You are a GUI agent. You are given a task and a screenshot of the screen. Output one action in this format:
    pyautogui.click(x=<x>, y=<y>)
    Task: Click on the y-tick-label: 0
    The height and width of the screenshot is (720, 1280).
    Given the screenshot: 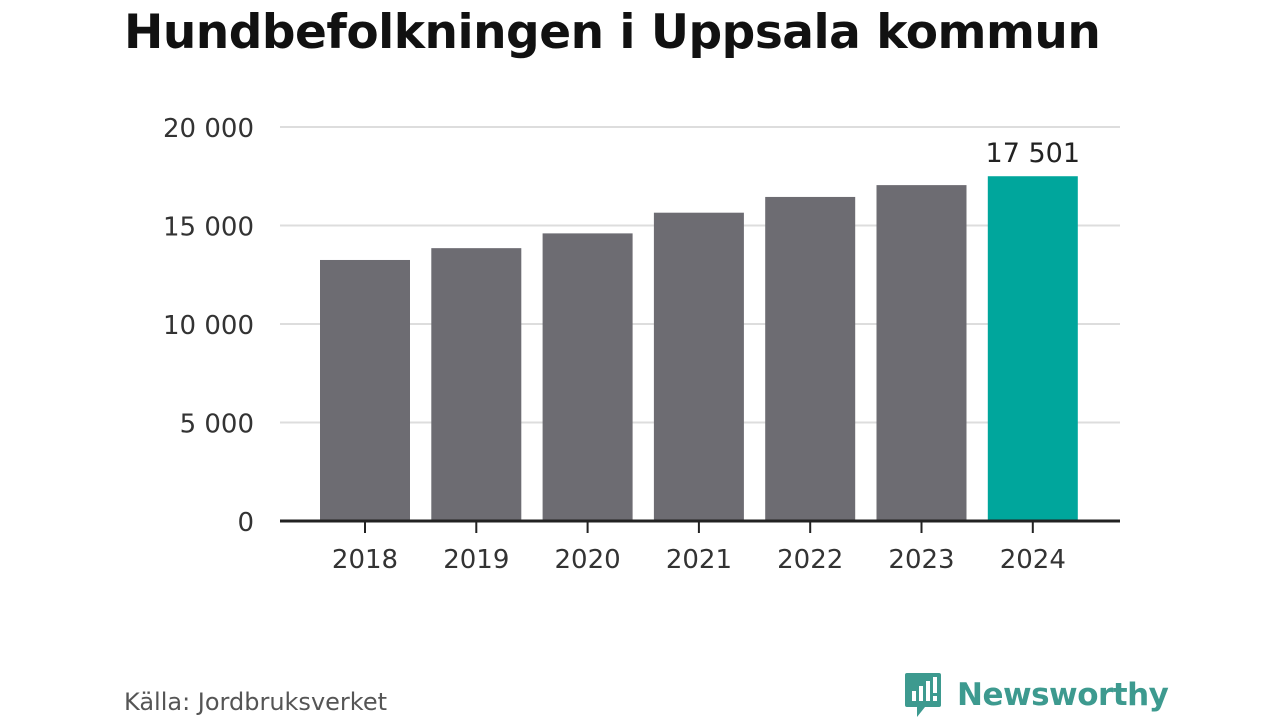 What is the action you would take?
    pyautogui.click(x=245, y=523)
    